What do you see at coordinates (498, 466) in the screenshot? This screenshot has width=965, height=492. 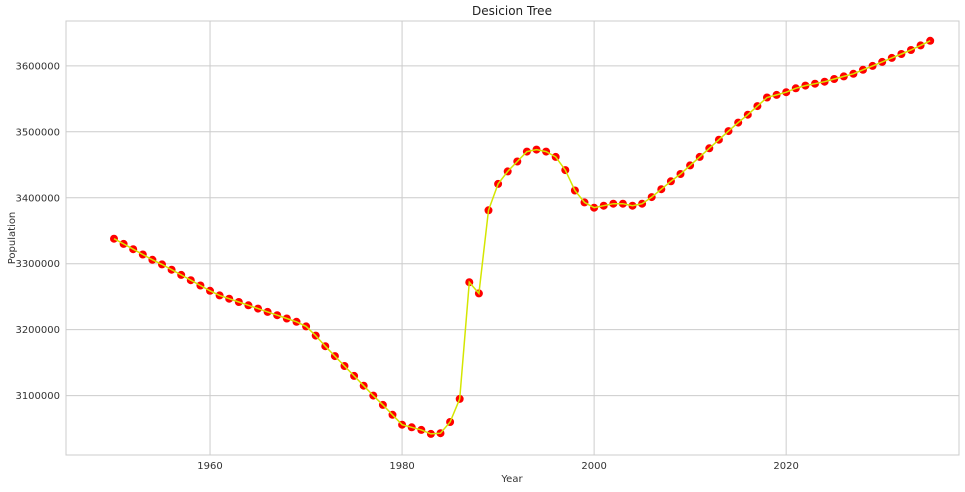 I see `x-axis-ticks: 1960 1980 2000 2020` at bounding box center [498, 466].